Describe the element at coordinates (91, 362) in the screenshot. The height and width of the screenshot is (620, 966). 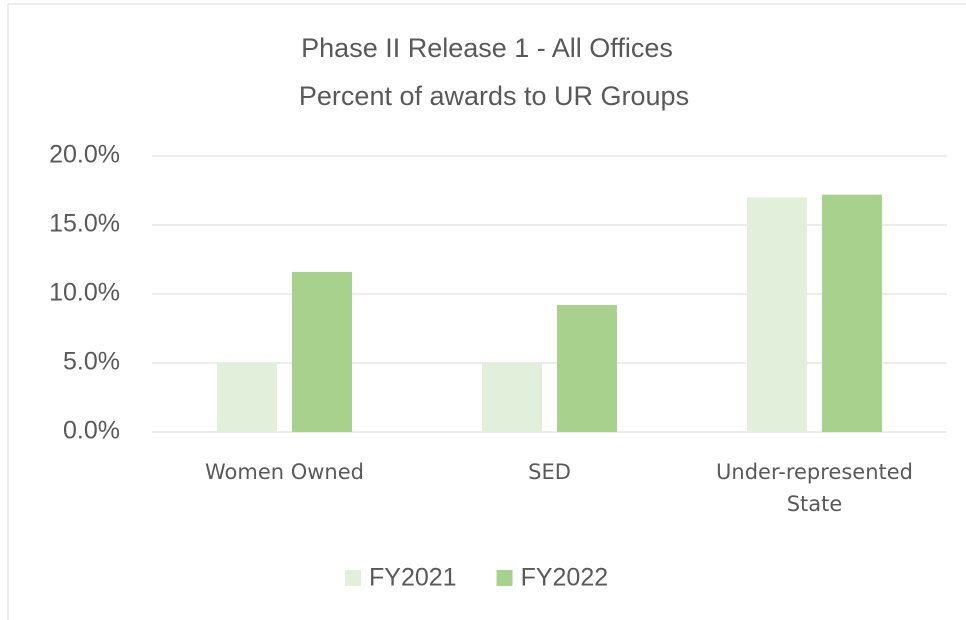
I see `y-tick-label: 5.0%` at that location.